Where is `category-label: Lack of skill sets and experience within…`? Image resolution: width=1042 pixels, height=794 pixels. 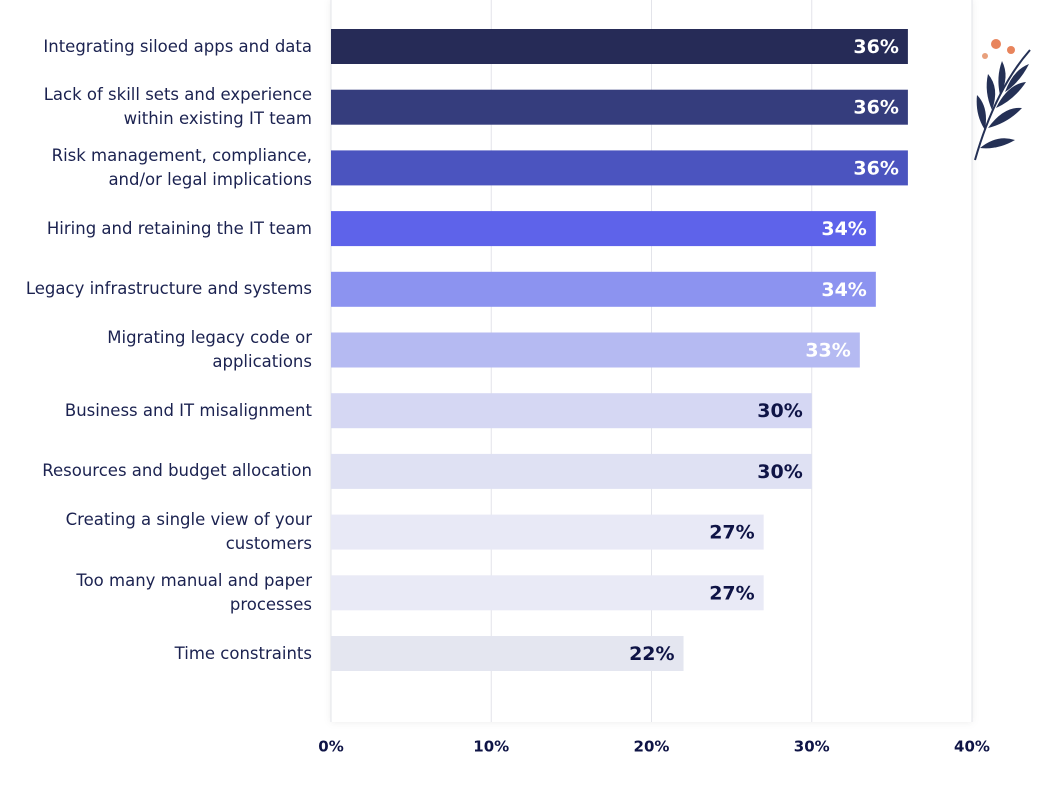 category-label: Lack of skill sets and experience within… is located at coordinates (177, 107).